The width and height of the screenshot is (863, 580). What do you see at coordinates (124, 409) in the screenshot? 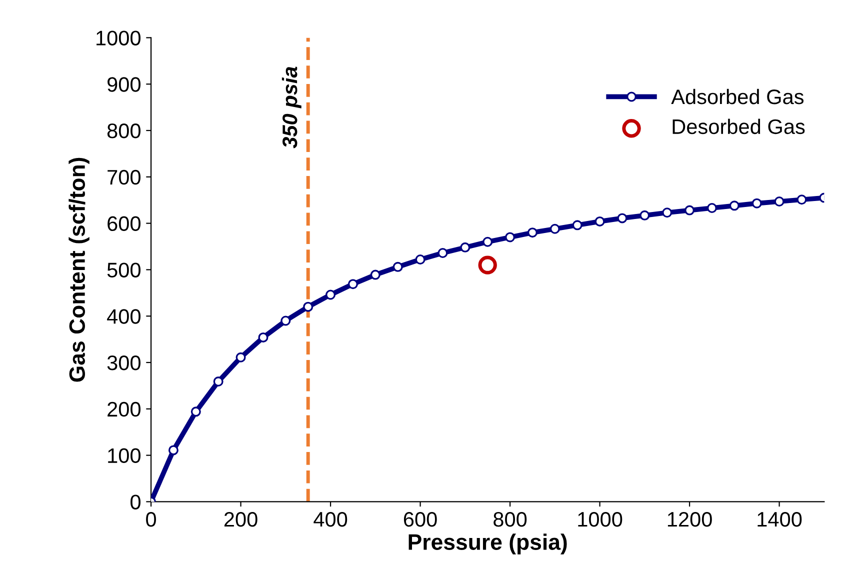
I see `y-tick-label: 200` at bounding box center [124, 409].